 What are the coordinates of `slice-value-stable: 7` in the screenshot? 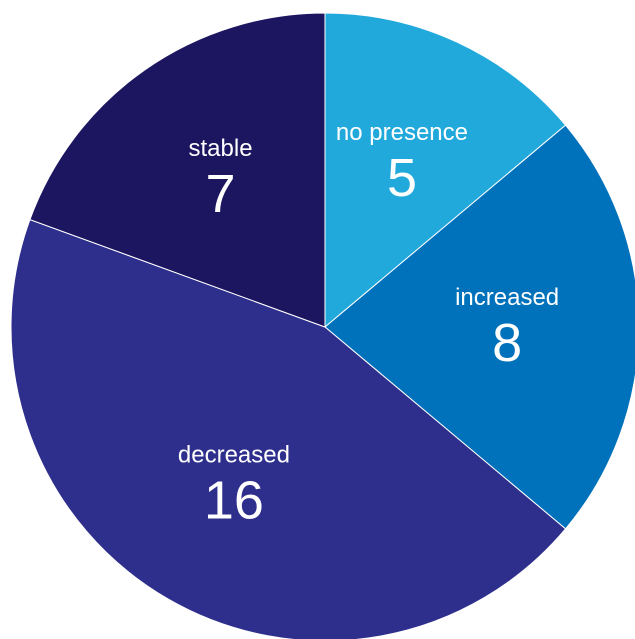 It's located at (221, 194).